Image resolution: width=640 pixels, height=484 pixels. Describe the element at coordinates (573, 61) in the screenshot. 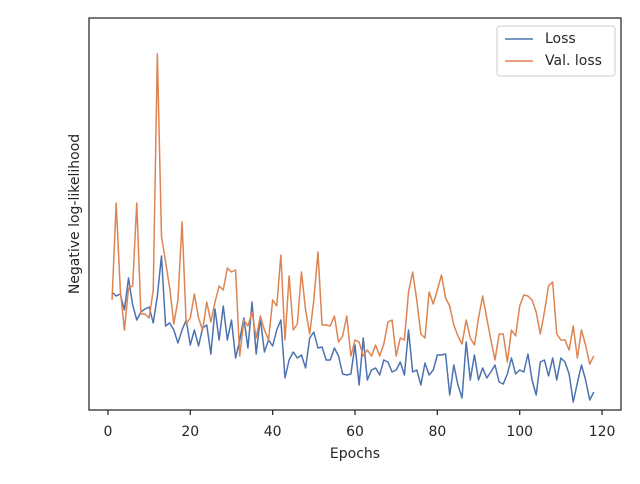

I see `legend-label: Val. loss` at that location.